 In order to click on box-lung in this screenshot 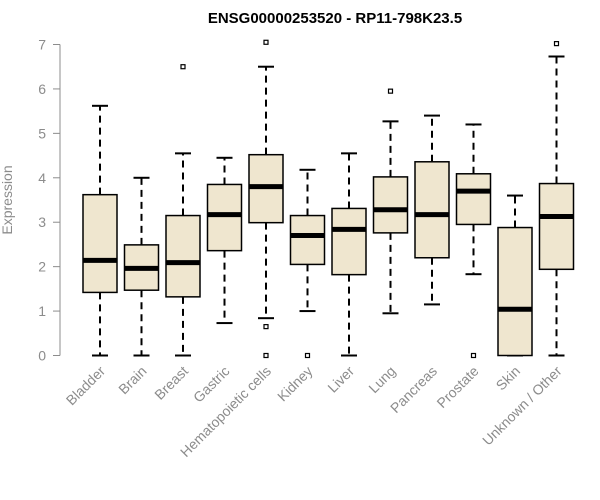, I will do `click(390, 201)`.